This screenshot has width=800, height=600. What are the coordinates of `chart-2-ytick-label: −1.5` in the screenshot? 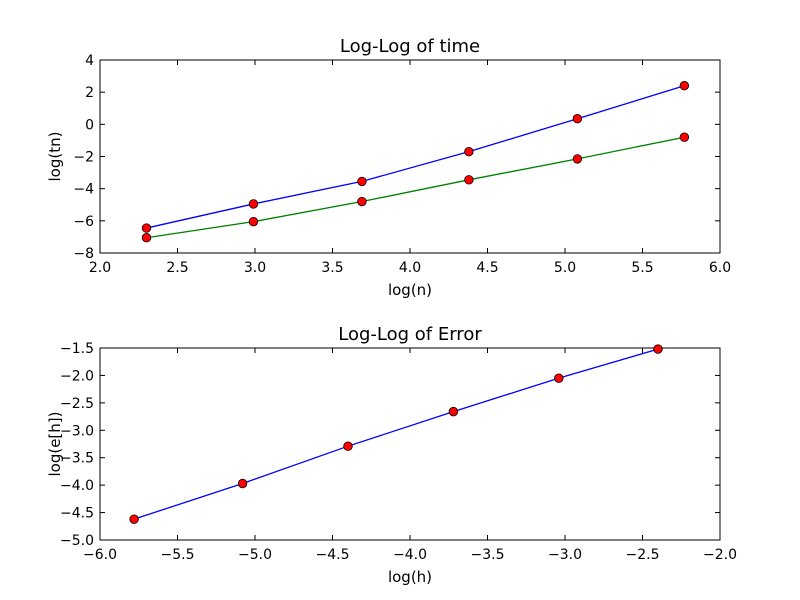 It's located at (77, 349).